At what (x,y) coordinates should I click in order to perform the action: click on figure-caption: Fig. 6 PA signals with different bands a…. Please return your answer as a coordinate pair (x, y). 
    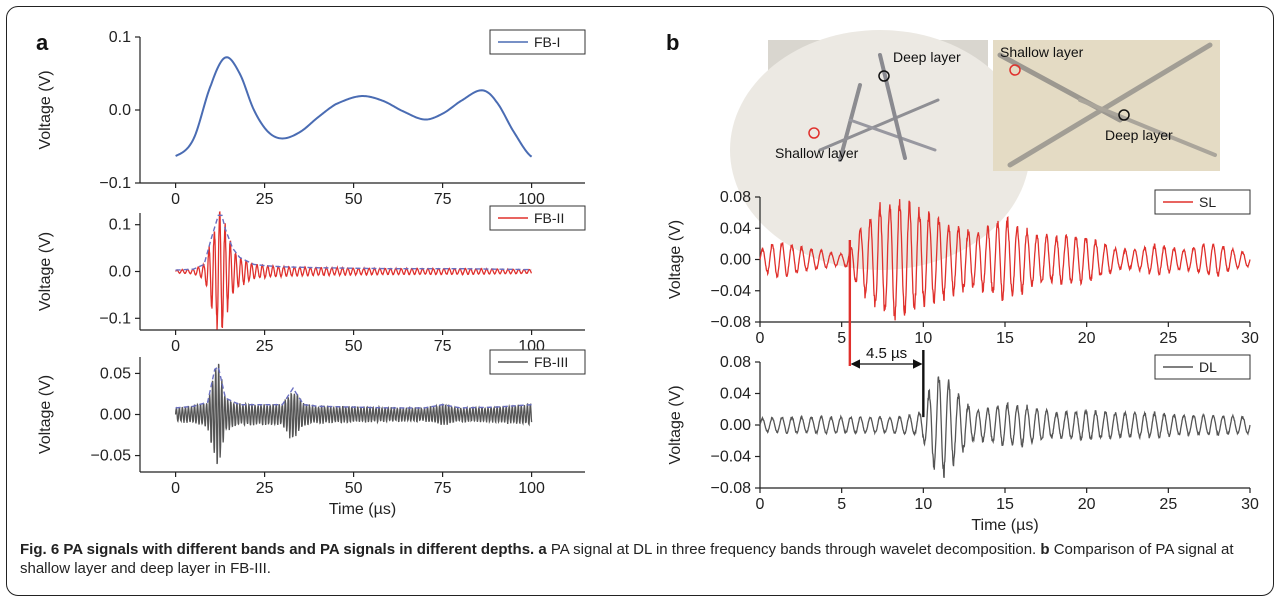
    Looking at the image, I should click on (640, 559).